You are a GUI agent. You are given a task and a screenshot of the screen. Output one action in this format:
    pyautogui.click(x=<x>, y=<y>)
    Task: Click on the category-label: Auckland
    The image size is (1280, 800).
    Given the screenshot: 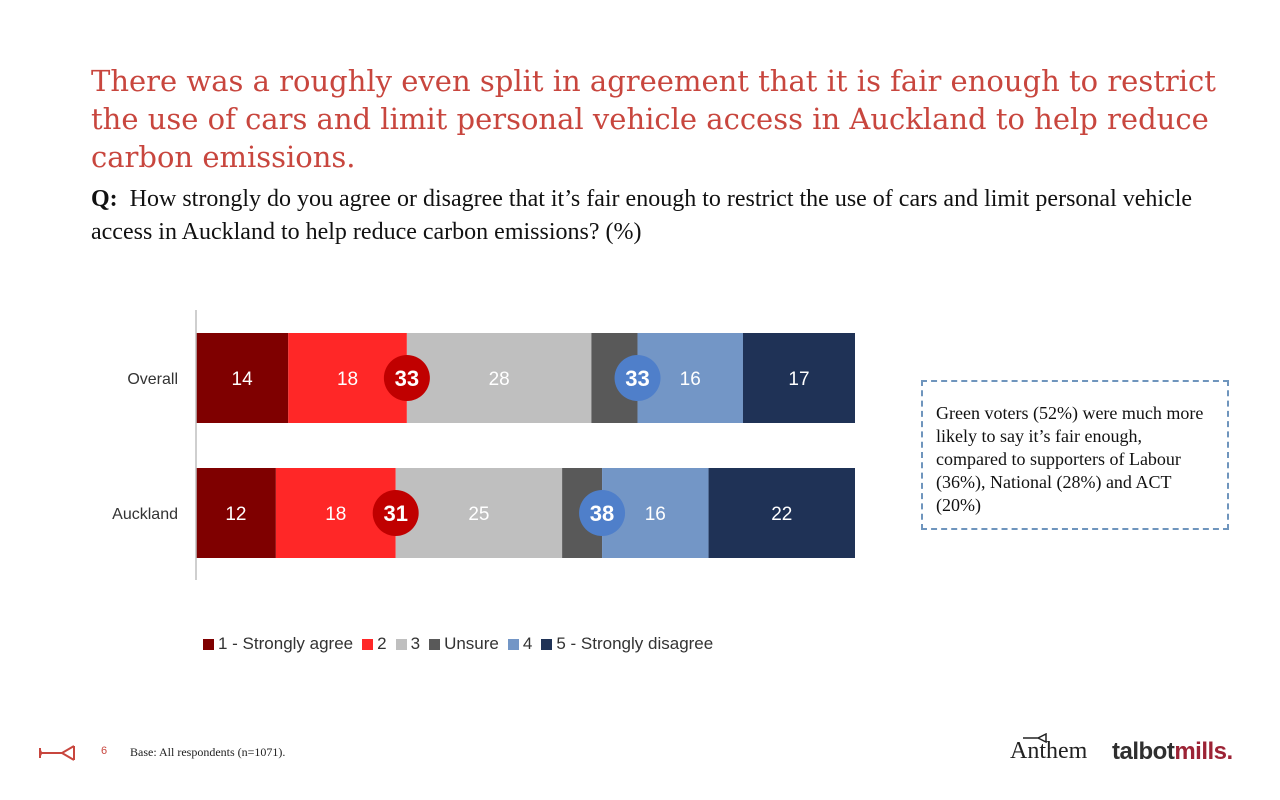 What is the action you would take?
    pyautogui.click(x=145, y=514)
    